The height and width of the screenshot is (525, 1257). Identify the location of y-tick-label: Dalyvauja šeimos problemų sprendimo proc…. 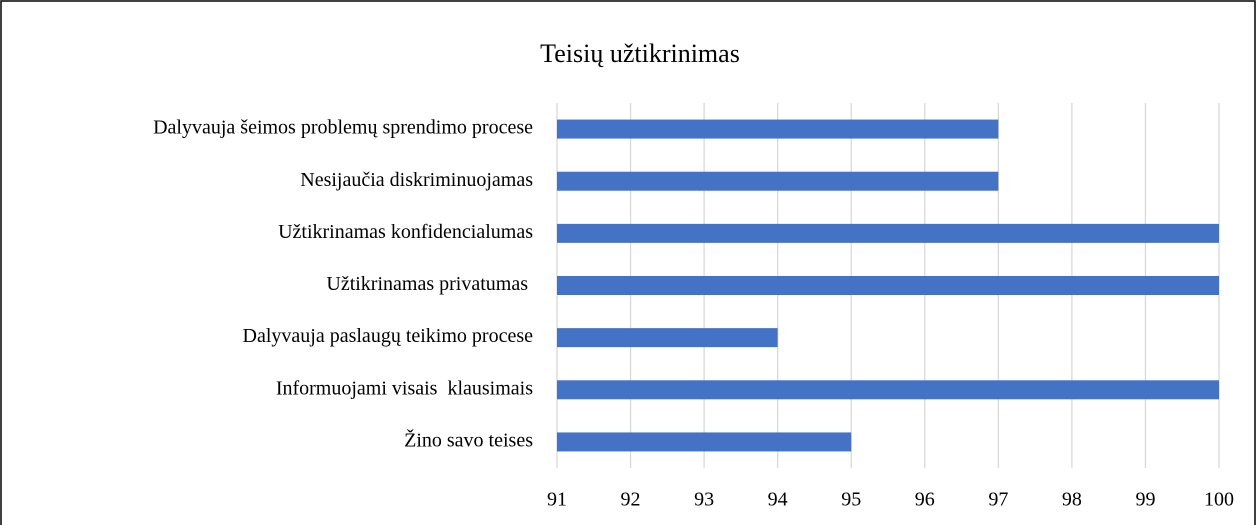
(343, 128).